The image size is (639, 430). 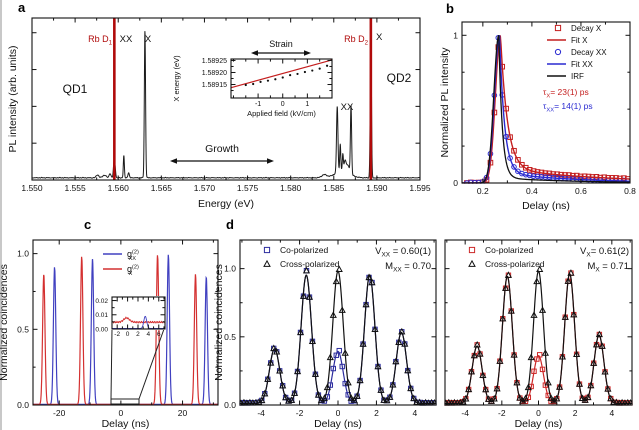 I want to click on panel-b-axes, so click(x=546, y=102).